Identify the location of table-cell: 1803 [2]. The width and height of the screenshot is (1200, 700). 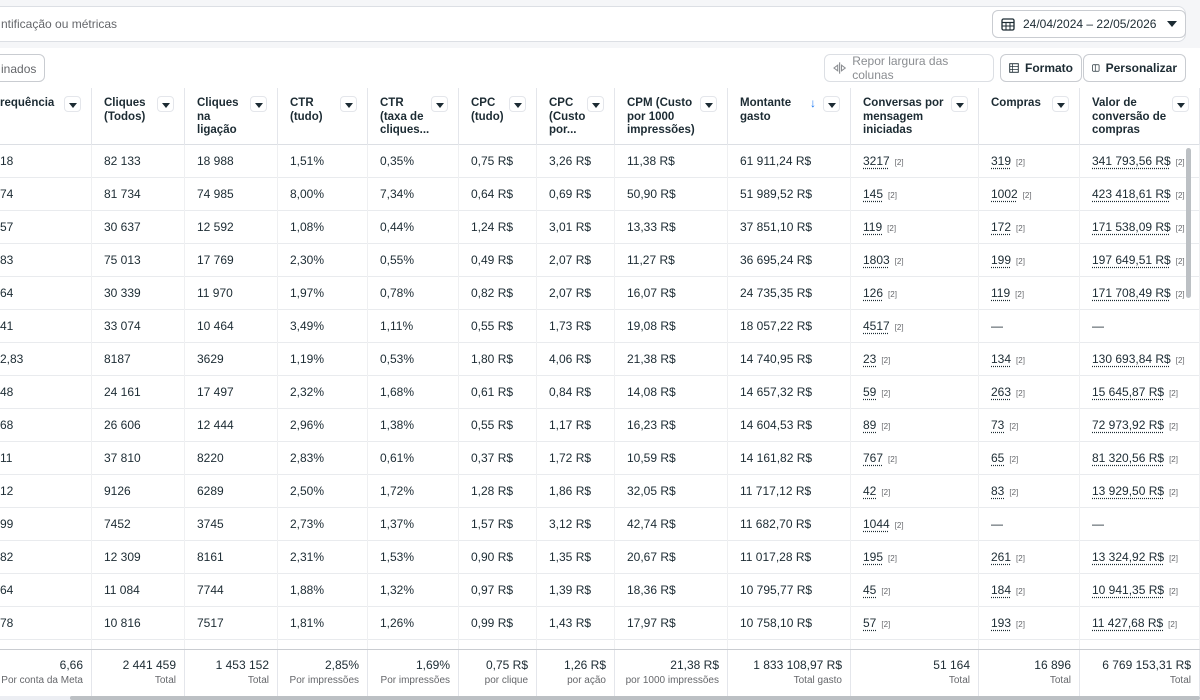
(915, 260).